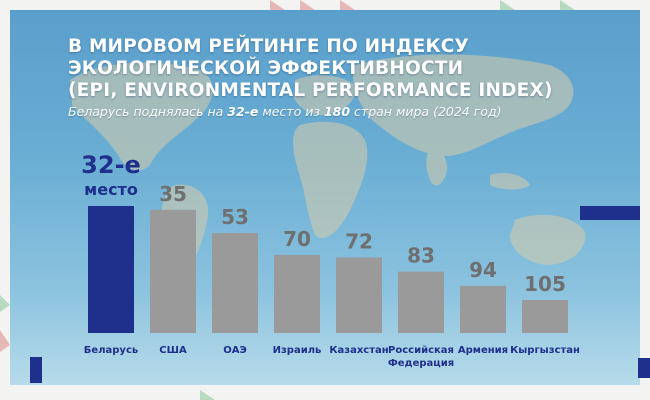 This screenshot has width=650, height=400. What do you see at coordinates (111, 189) in the screenshot?
I see `value-label-0-sub: место` at bounding box center [111, 189].